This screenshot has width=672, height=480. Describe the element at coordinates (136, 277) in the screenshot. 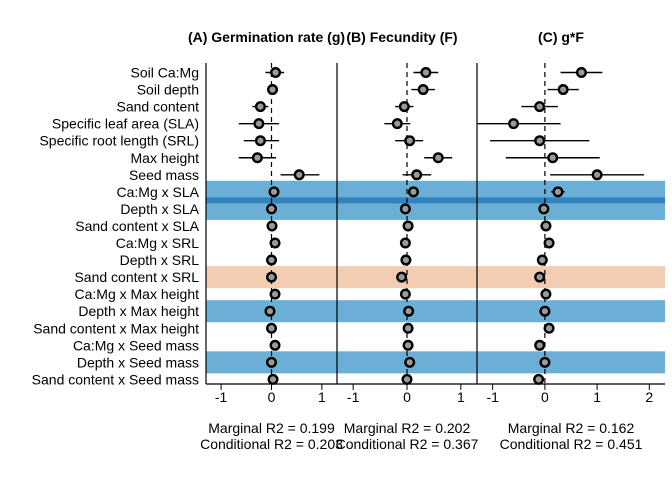

I see `row-label: Sand content x SRL` at that location.